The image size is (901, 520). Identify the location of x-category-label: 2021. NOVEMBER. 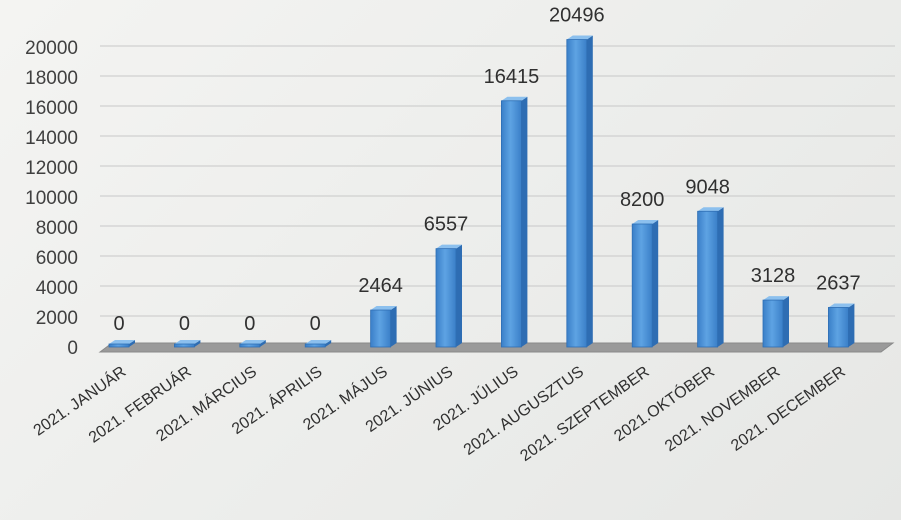
(722, 409).